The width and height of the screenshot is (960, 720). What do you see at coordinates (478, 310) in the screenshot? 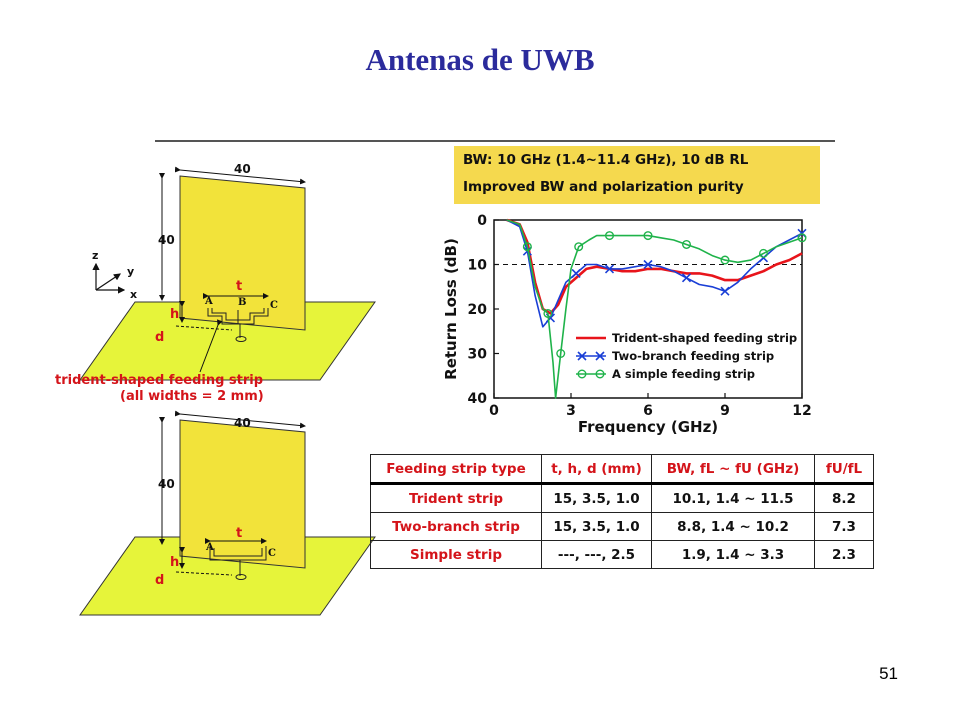
I see `y-tick-label: 20` at bounding box center [478, 310].